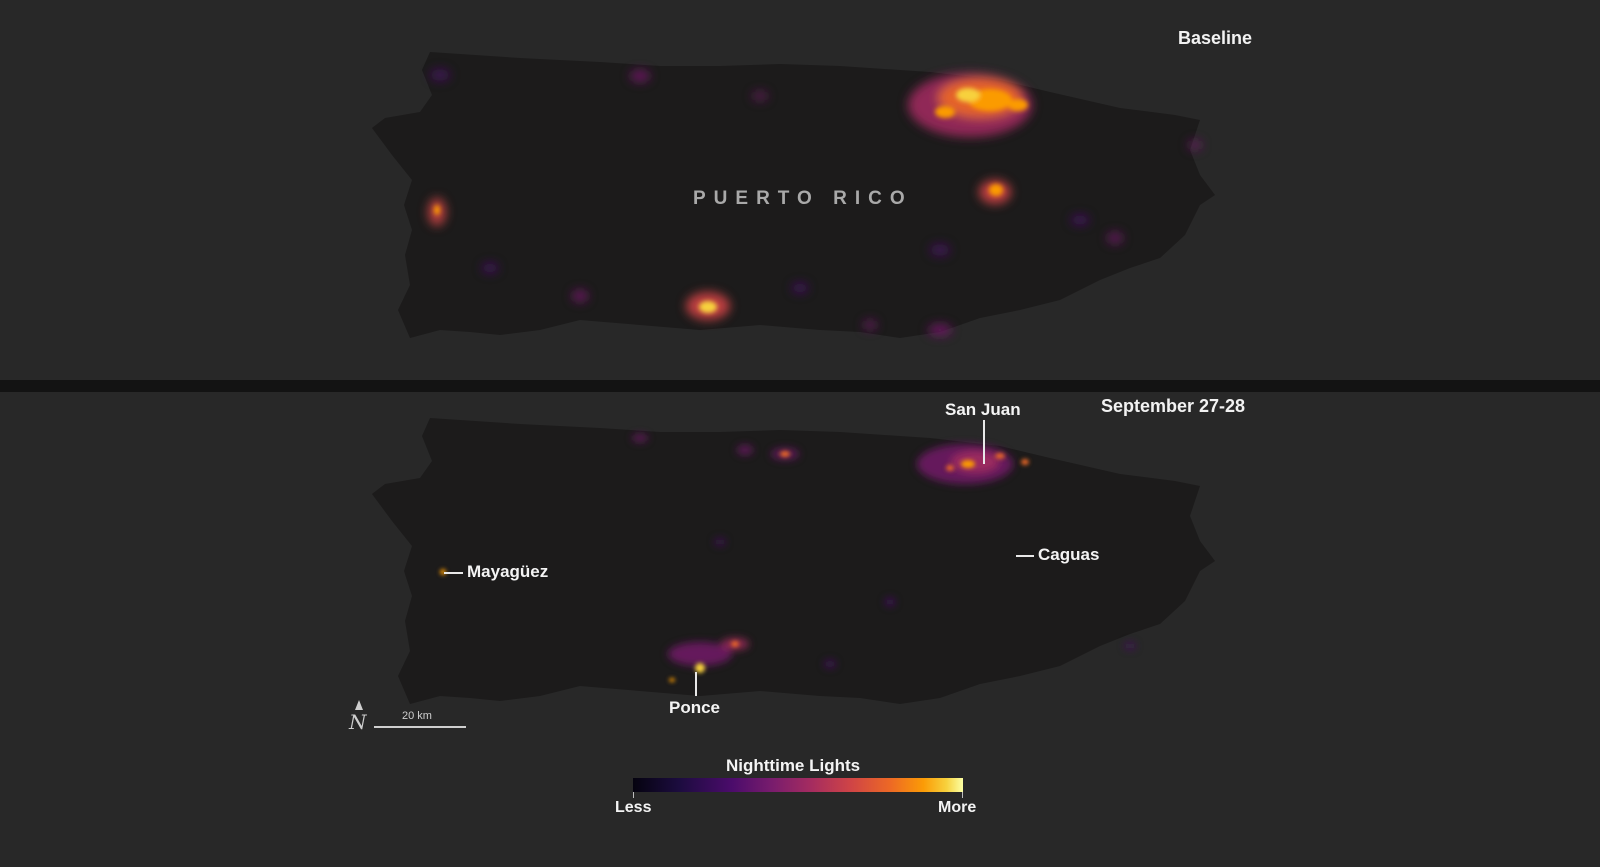  Describe the element at coordinates (984, 442) in the screenshot. I see `leader-line-san-juan` at that location.